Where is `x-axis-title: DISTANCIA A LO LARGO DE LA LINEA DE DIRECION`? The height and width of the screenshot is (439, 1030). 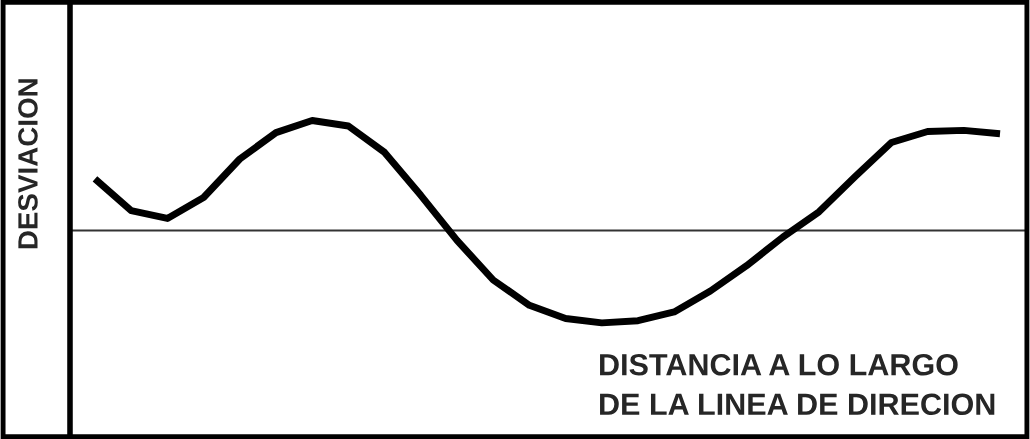
x-axis-title: DISTANCIA A LO LARGO DE LA LINEA DE DIRECION is located at coordinates (797, 384).